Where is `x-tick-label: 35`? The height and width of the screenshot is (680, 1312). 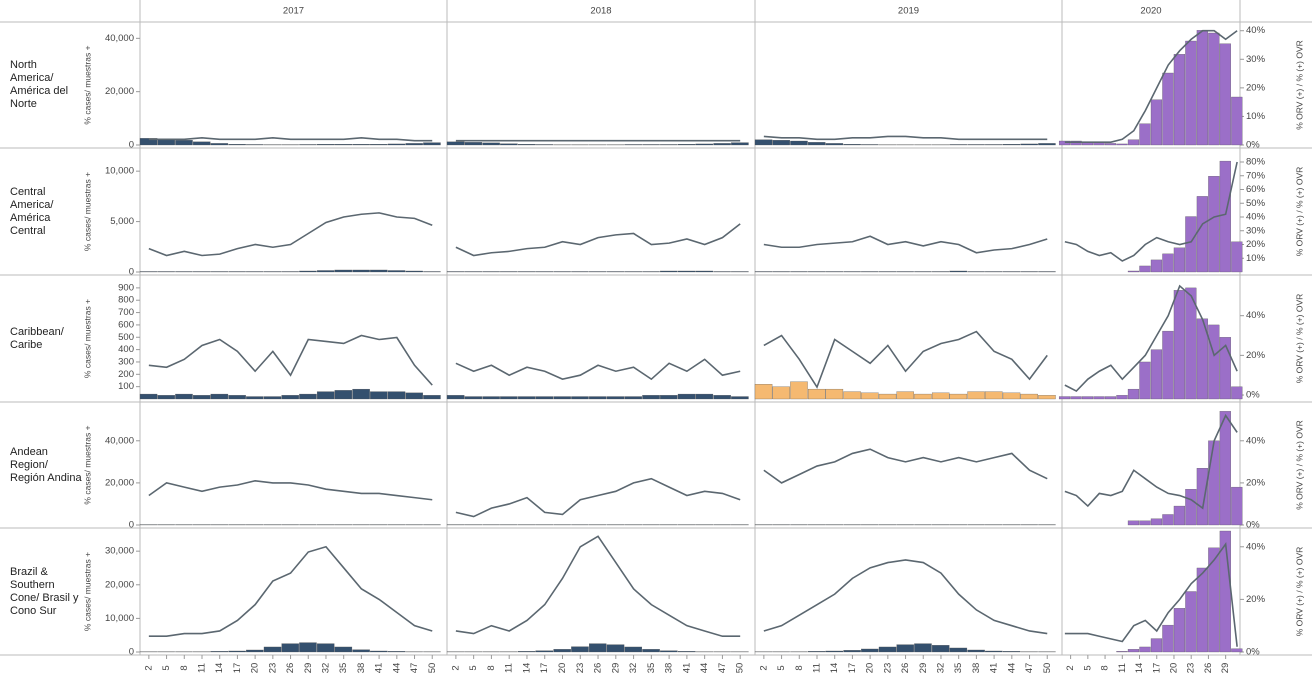
x-tick-label: 35 is located at coordinates (651, 668).